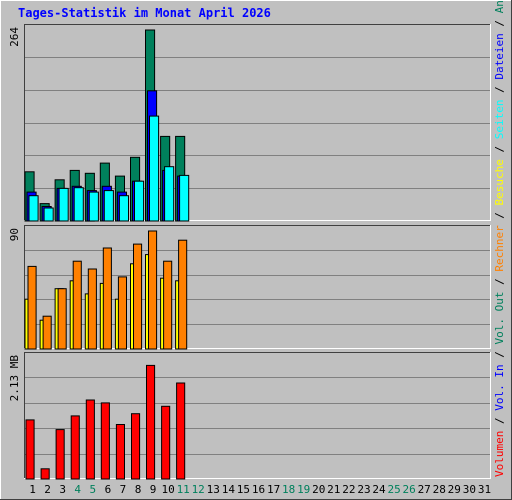 This screenshot has height=500, width=512. Describe the element at coordinates (499, 182) in the screenshot. I see `legend-part-8: Besuche` at that location.